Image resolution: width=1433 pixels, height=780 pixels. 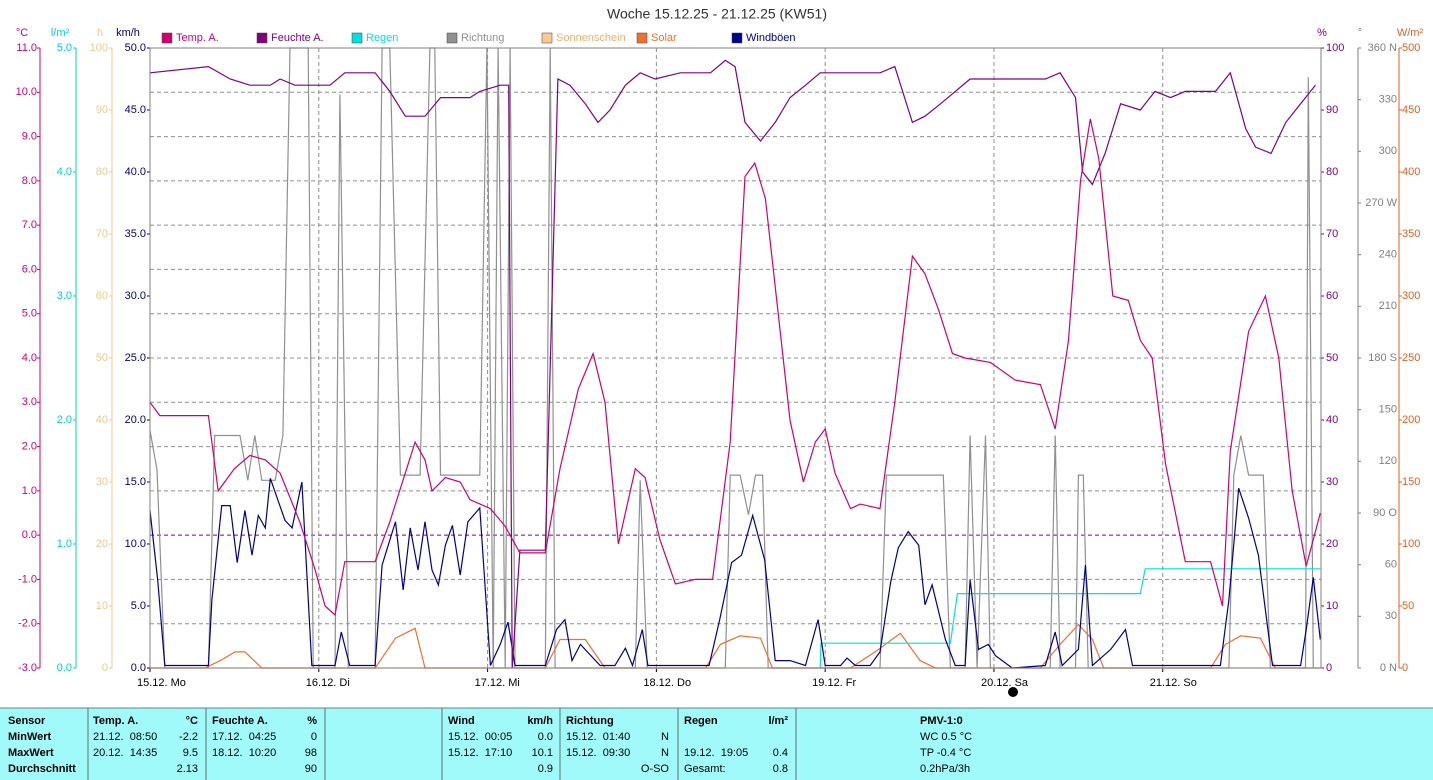 What do you see at coordinates (1388, 100) in the screenshot?
I see `y-tick-label: 330` at bounding box center [1388, 100].